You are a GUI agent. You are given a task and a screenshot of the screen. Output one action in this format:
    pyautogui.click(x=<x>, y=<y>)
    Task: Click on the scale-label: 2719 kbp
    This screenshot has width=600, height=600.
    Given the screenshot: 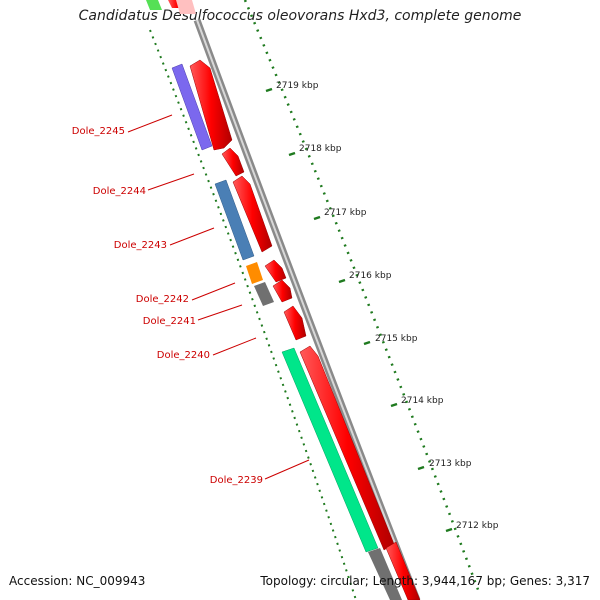 What is the action you would take?
    pyautogui.click(x=297, y=86)
    